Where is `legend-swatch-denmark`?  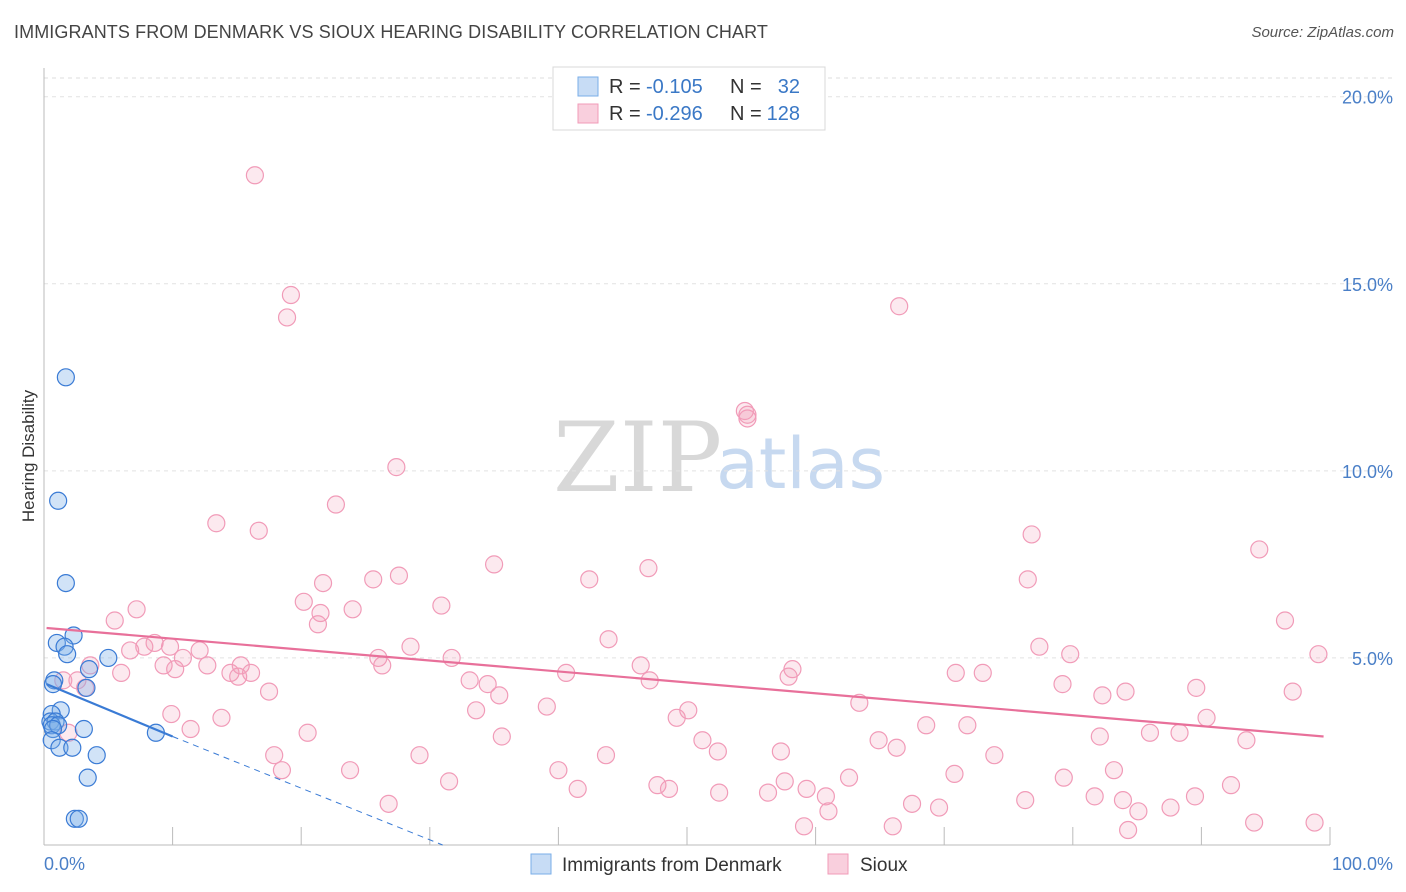
legend-swatch-denmark is located at coordinates (588, 86).